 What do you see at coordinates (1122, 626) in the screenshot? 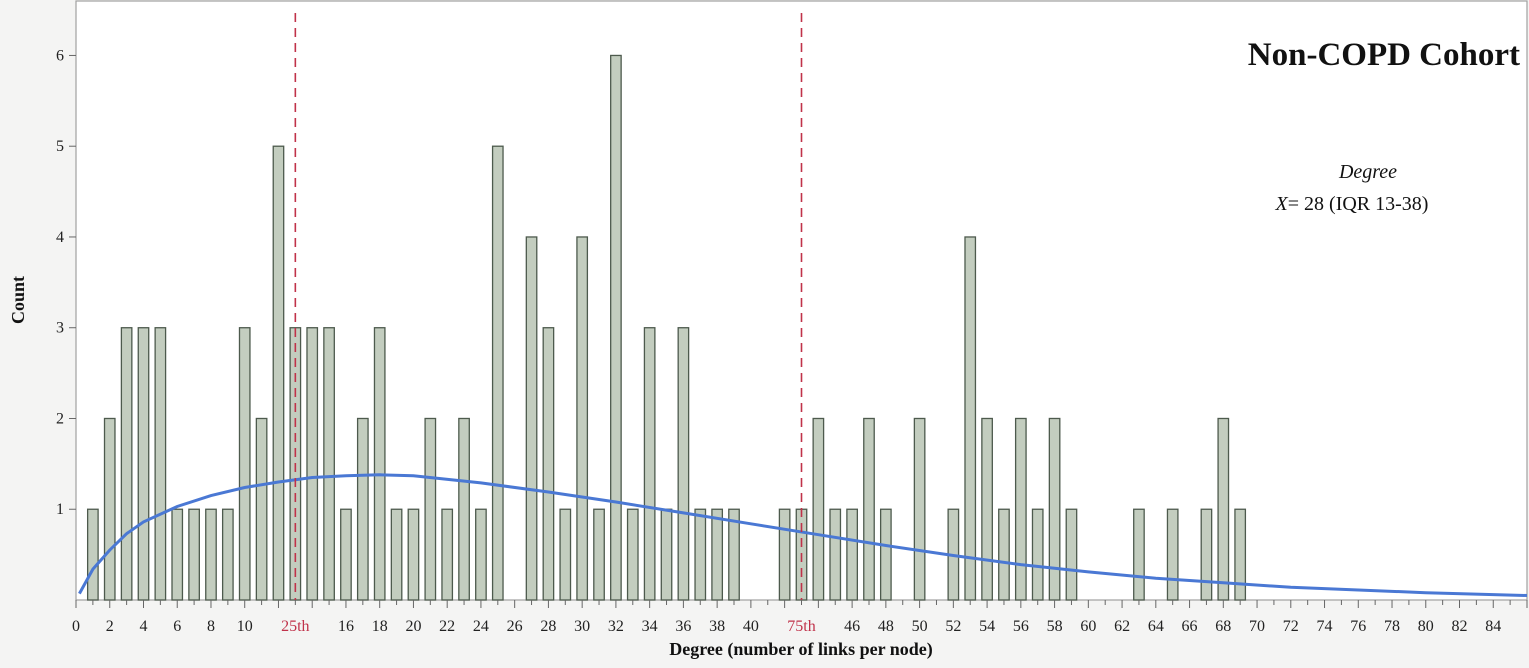
I see `x-tick-label: 62` at bounding box center [1122, 626].